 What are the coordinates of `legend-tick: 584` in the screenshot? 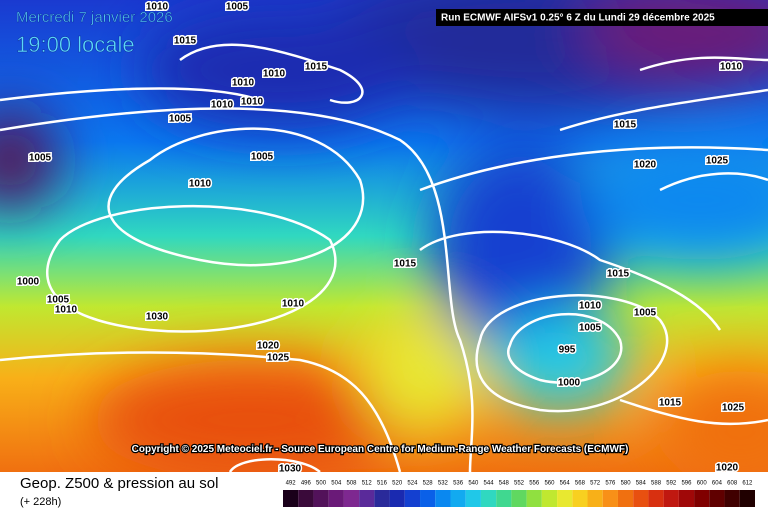 It's located at (641, 484).